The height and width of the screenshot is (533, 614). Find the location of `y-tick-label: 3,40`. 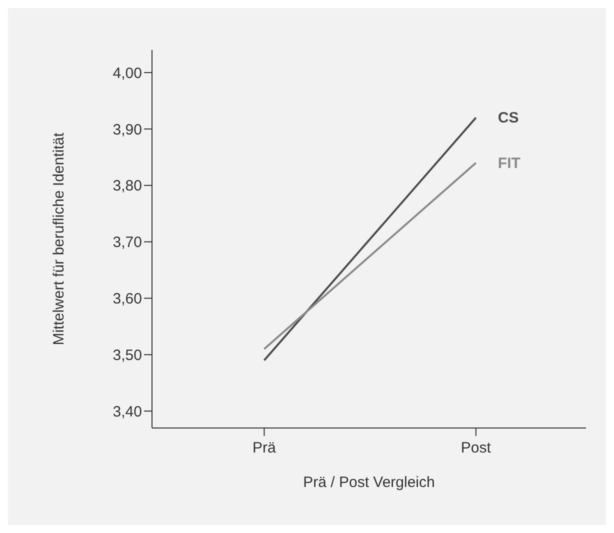

y-tick-label: 3,40 is located at coordinates (127, 411).